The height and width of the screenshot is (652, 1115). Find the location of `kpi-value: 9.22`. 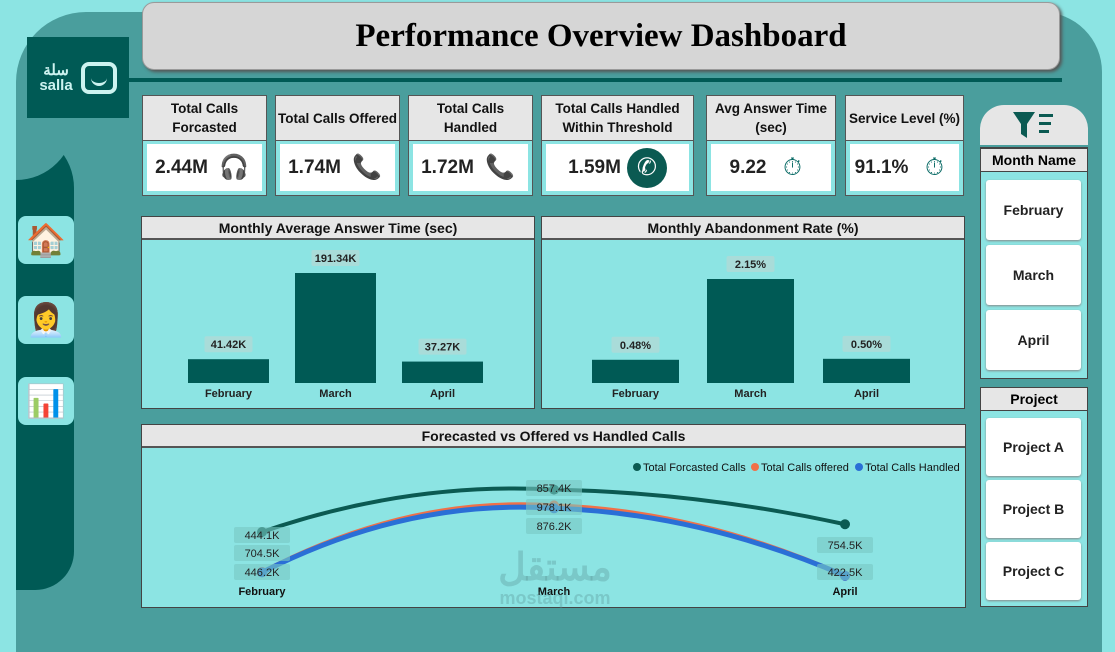

kpi-value: 9.22 is located at coordinates (748, 167).